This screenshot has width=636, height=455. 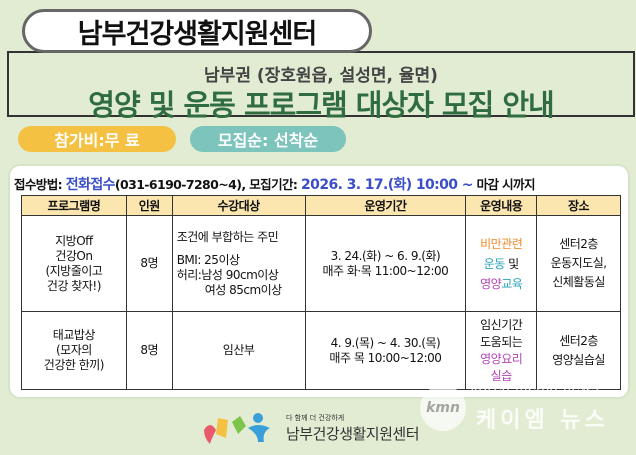 What do you see at coordinates (578, 205) in the screenshot?
I see `col-header: 장소` at bounding box center [578, 205].